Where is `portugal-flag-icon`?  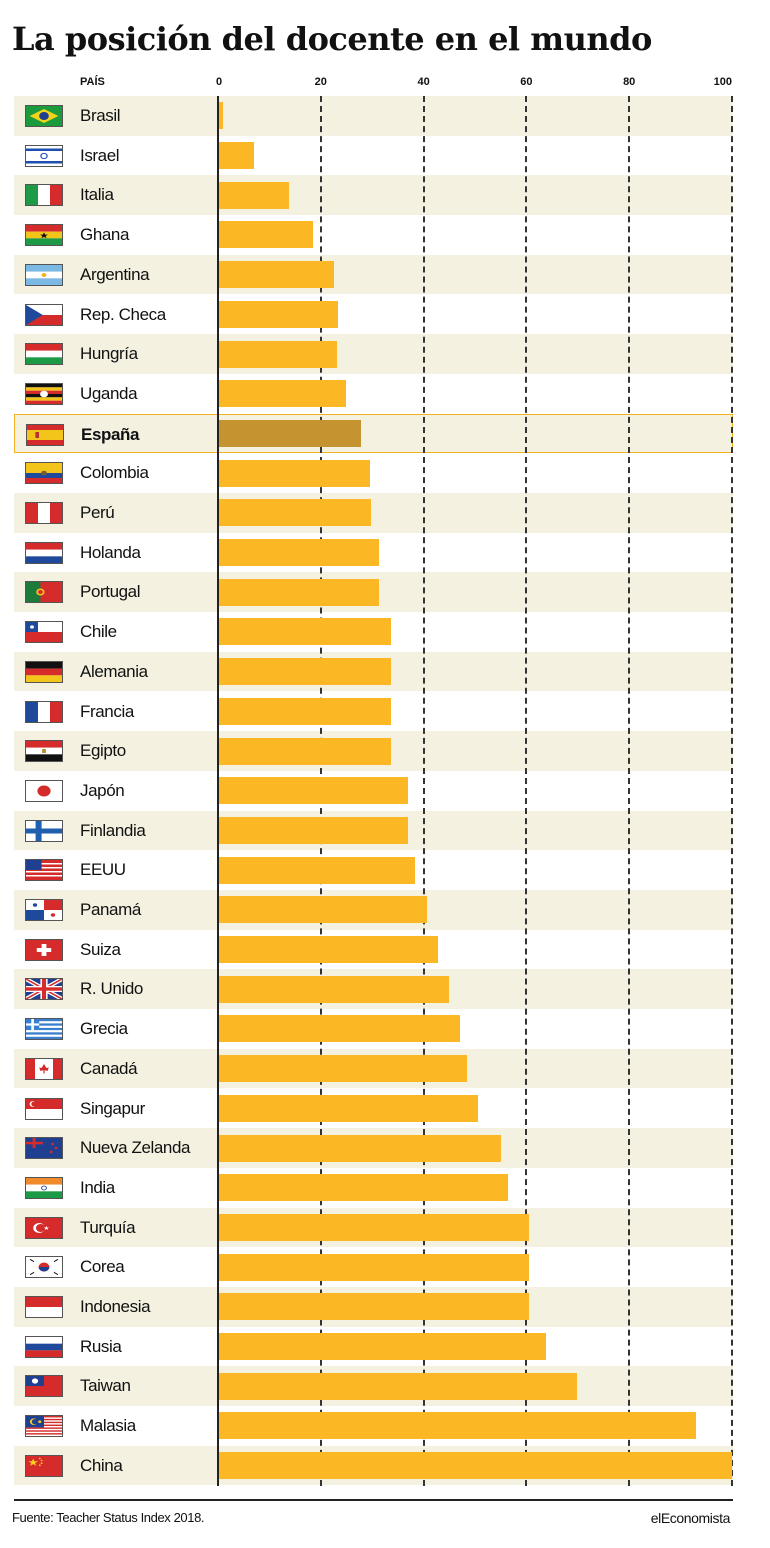
portugal-flag-icon is located at coordinates (44, 592).